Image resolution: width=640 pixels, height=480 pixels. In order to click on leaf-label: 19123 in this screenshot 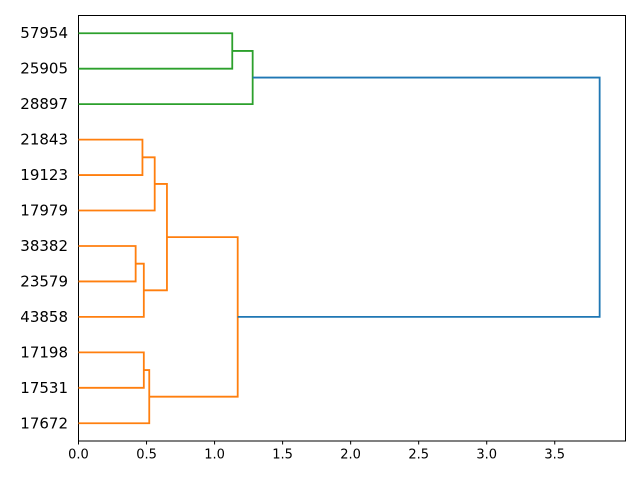, I will do `click(44, 175)`.